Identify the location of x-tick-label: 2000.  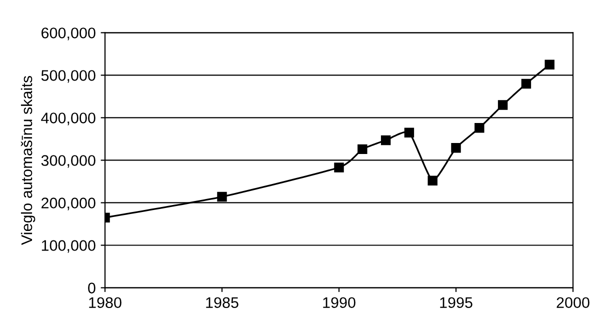
(573, 302).